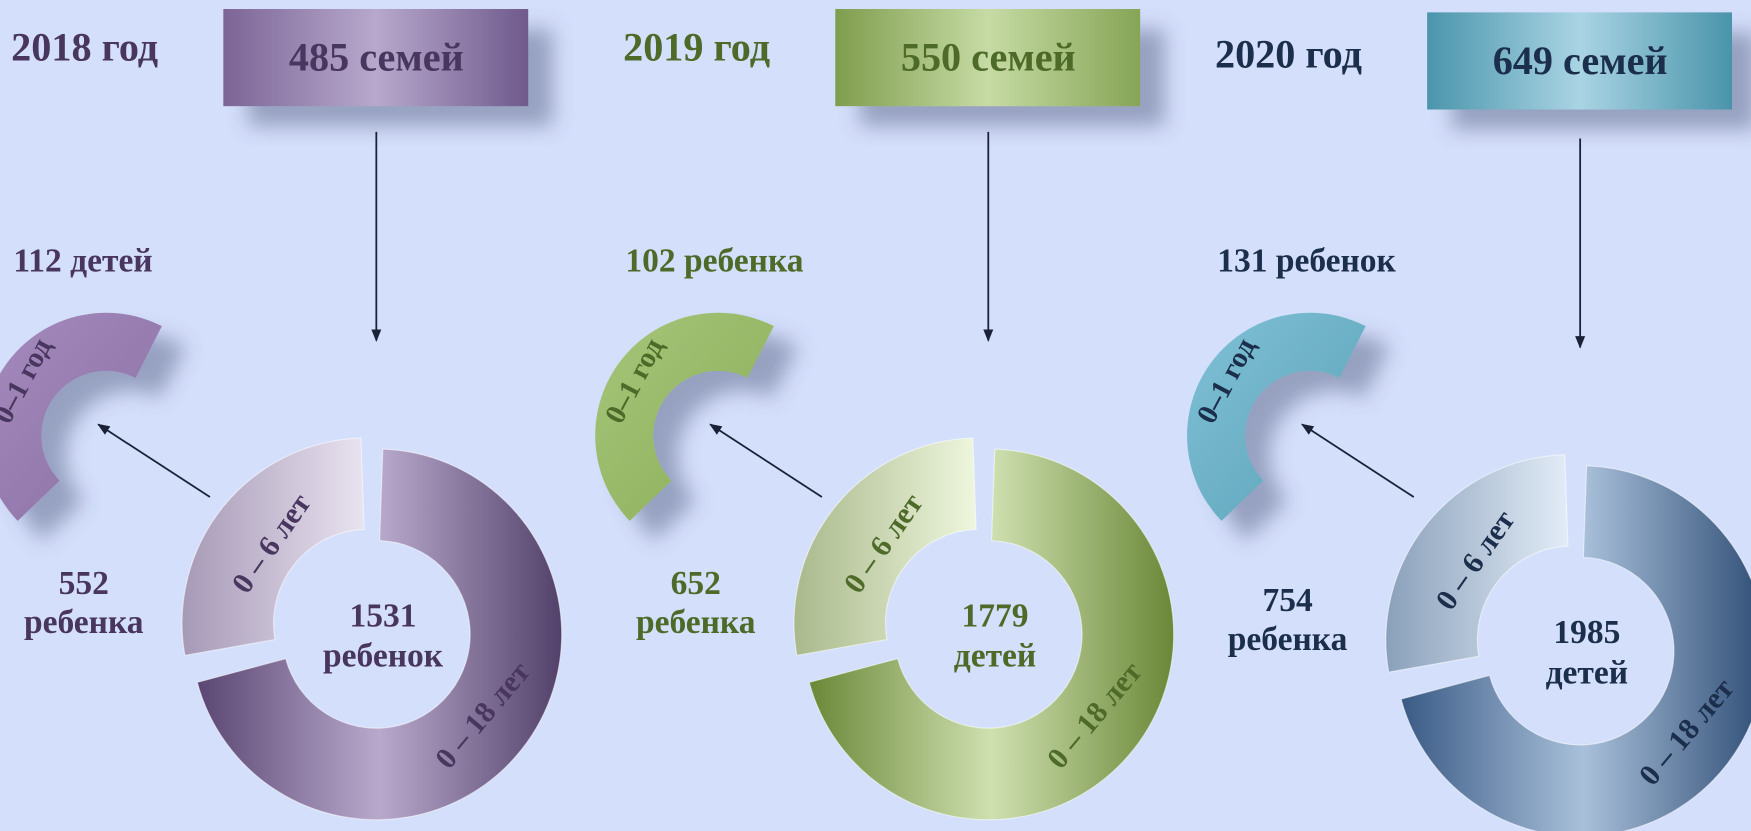 The width and height of the screenshot is (1751, 831). Describe the element at coordinates (1288, 53) in the screenshot. I see `year: 2020 год` at that location.